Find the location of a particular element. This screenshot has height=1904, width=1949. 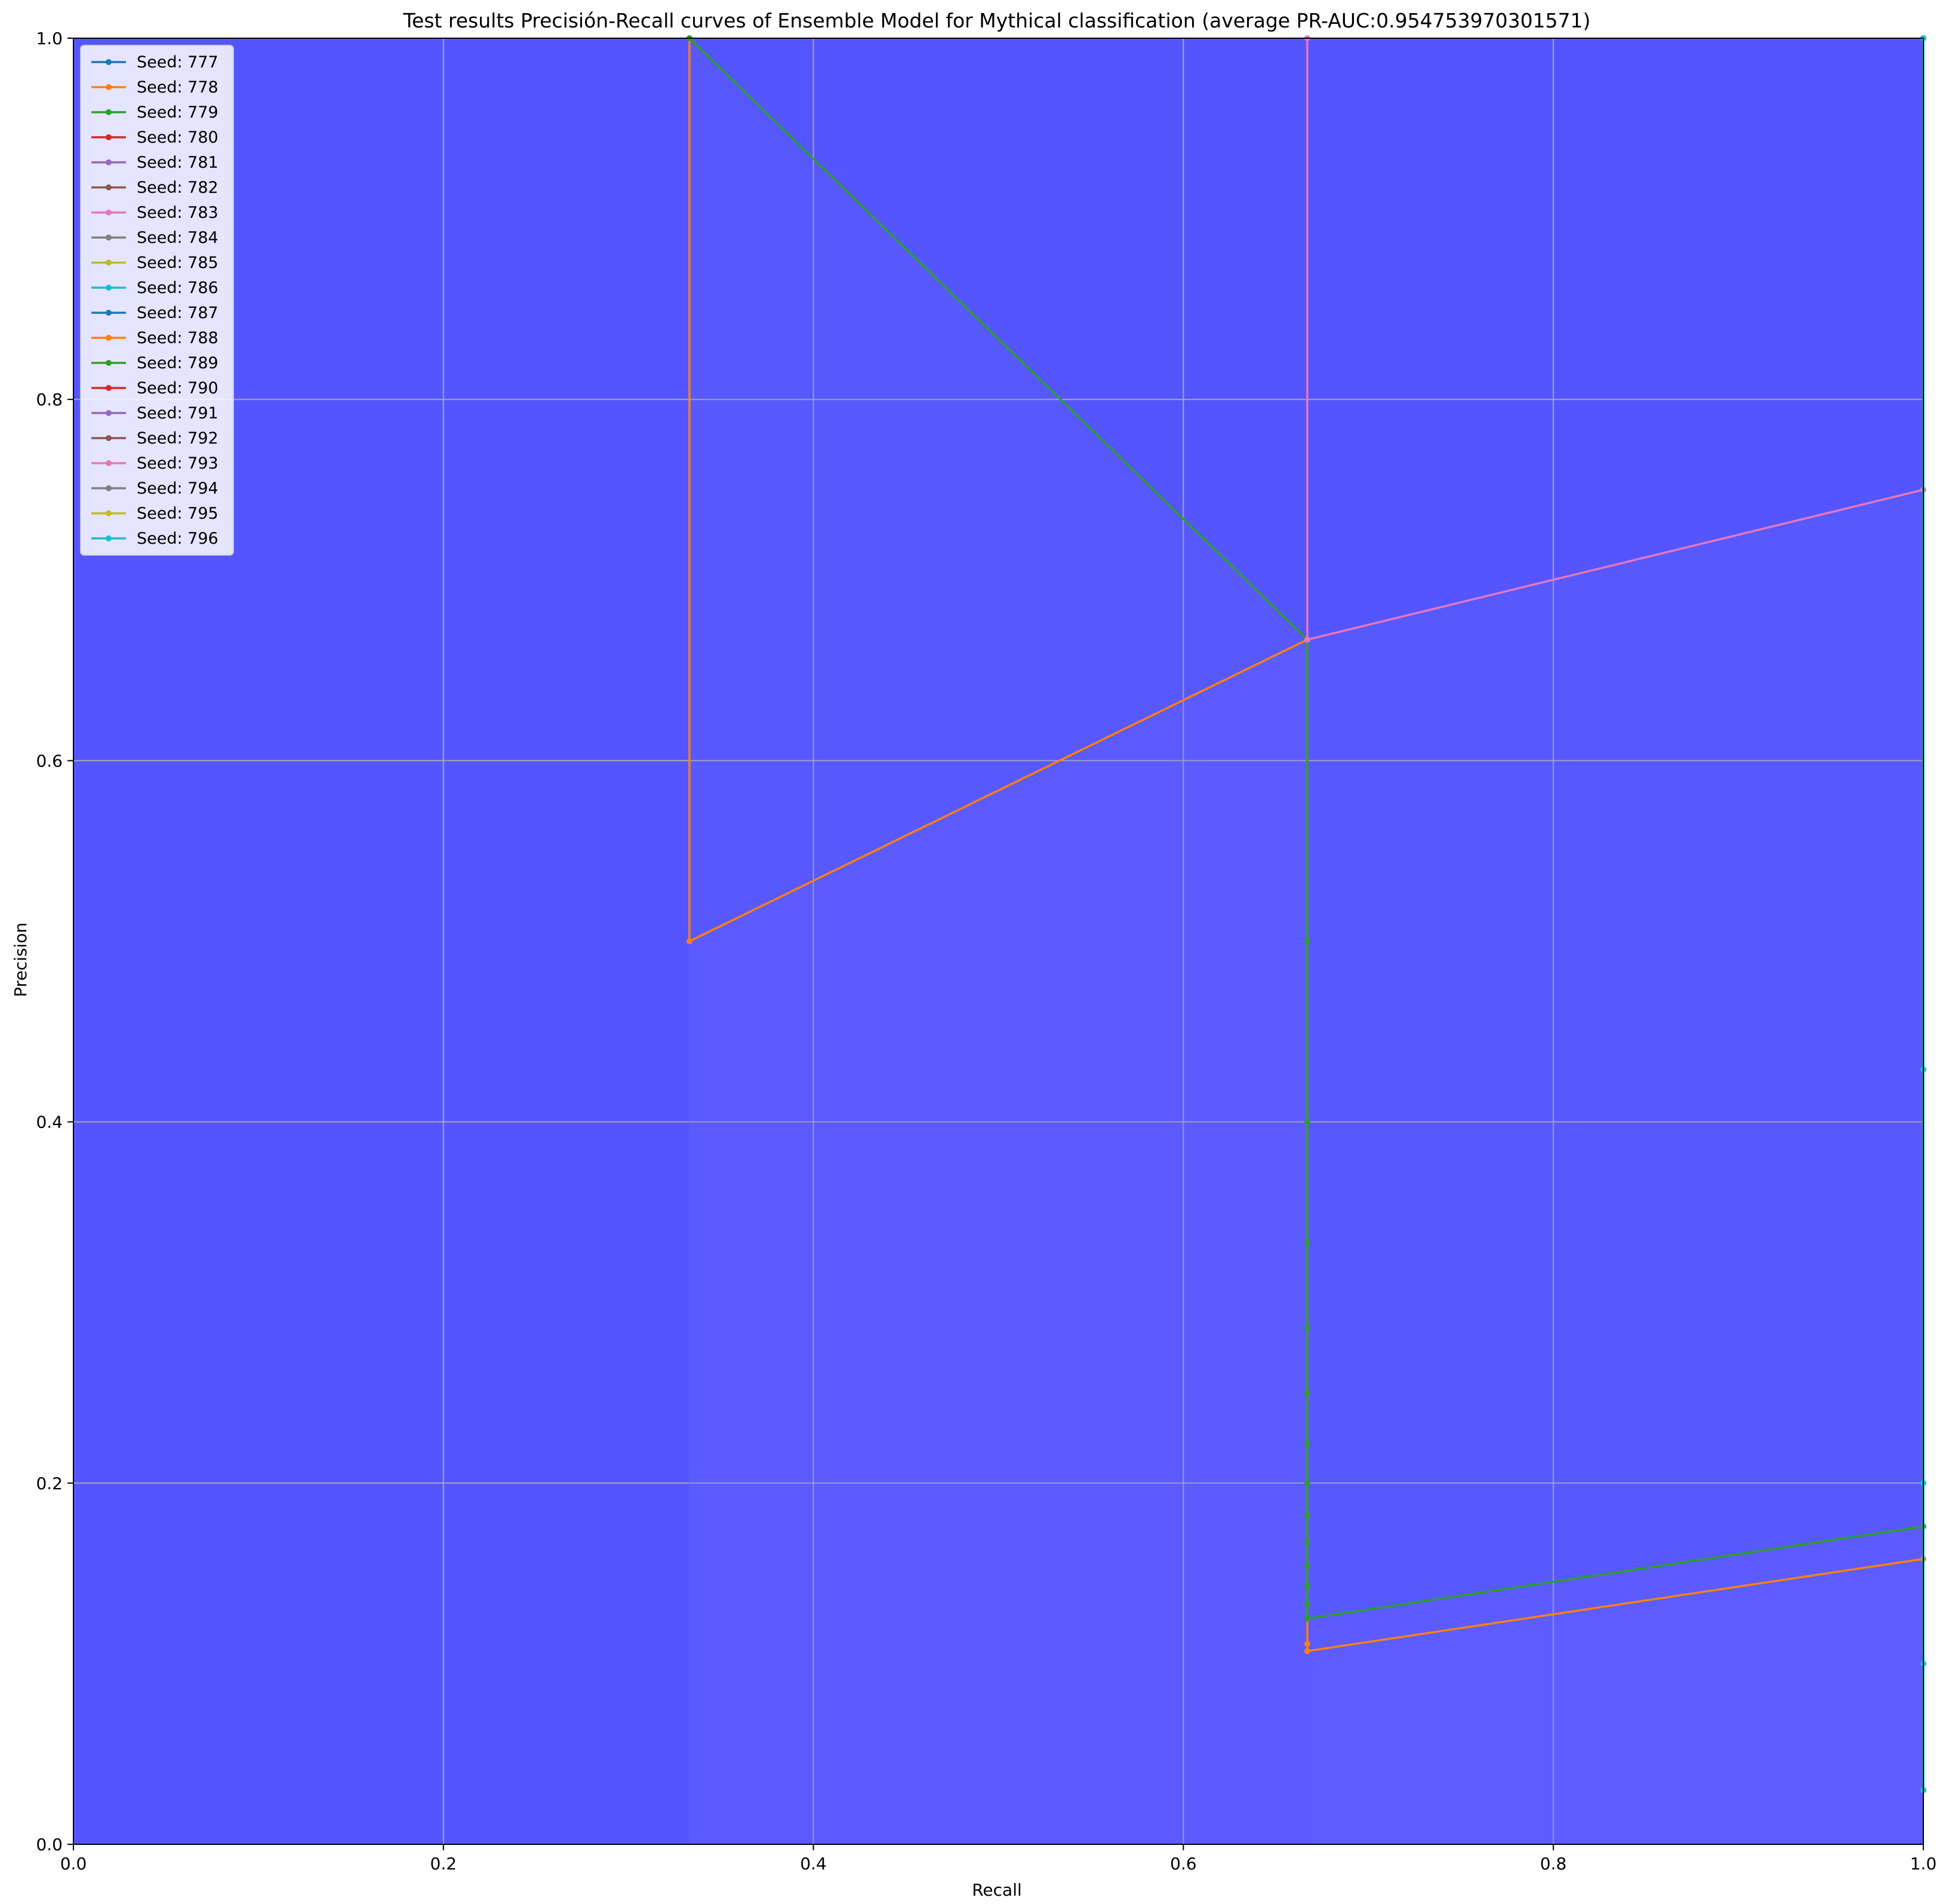

x-tick-label: 0.2 is located at coordinates (443, 1864).